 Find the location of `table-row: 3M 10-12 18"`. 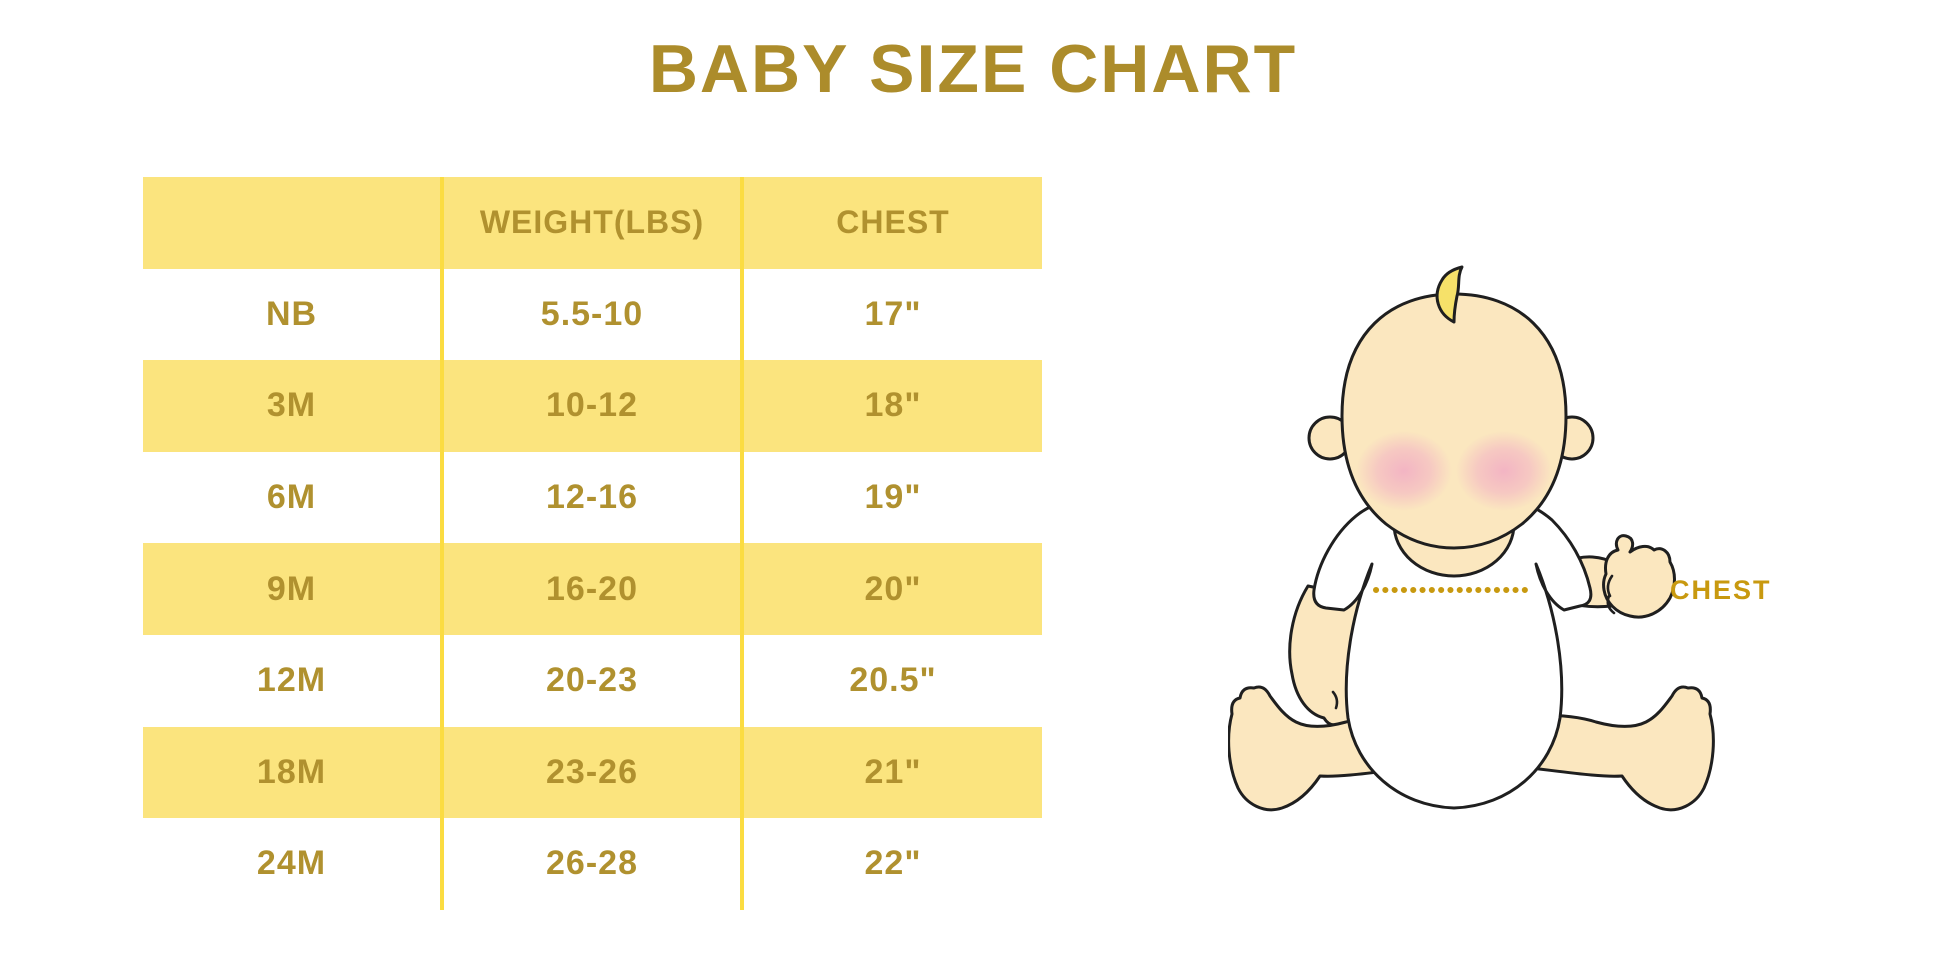

table-row: 3M 10-12 18" is located at coordinates (592, 406).